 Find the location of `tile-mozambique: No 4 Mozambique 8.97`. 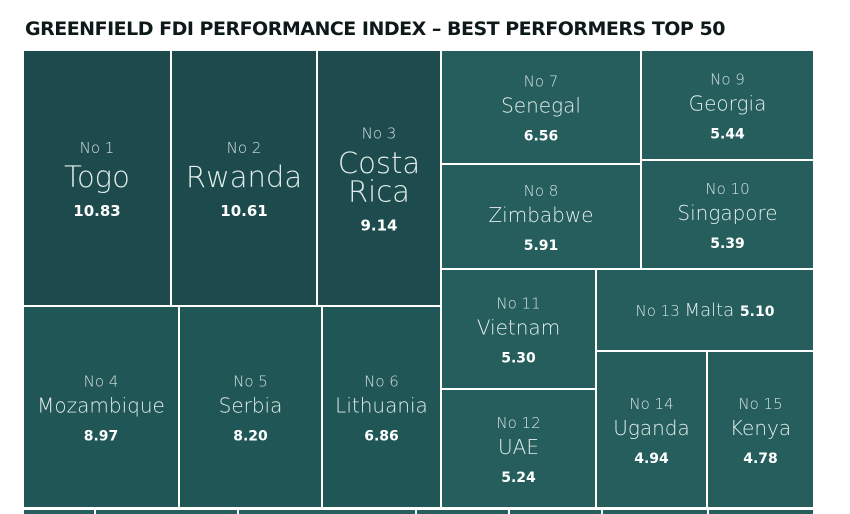

tile-mozambique: No 4 Mozambique 8.97 is located at coordinates (101, 407).